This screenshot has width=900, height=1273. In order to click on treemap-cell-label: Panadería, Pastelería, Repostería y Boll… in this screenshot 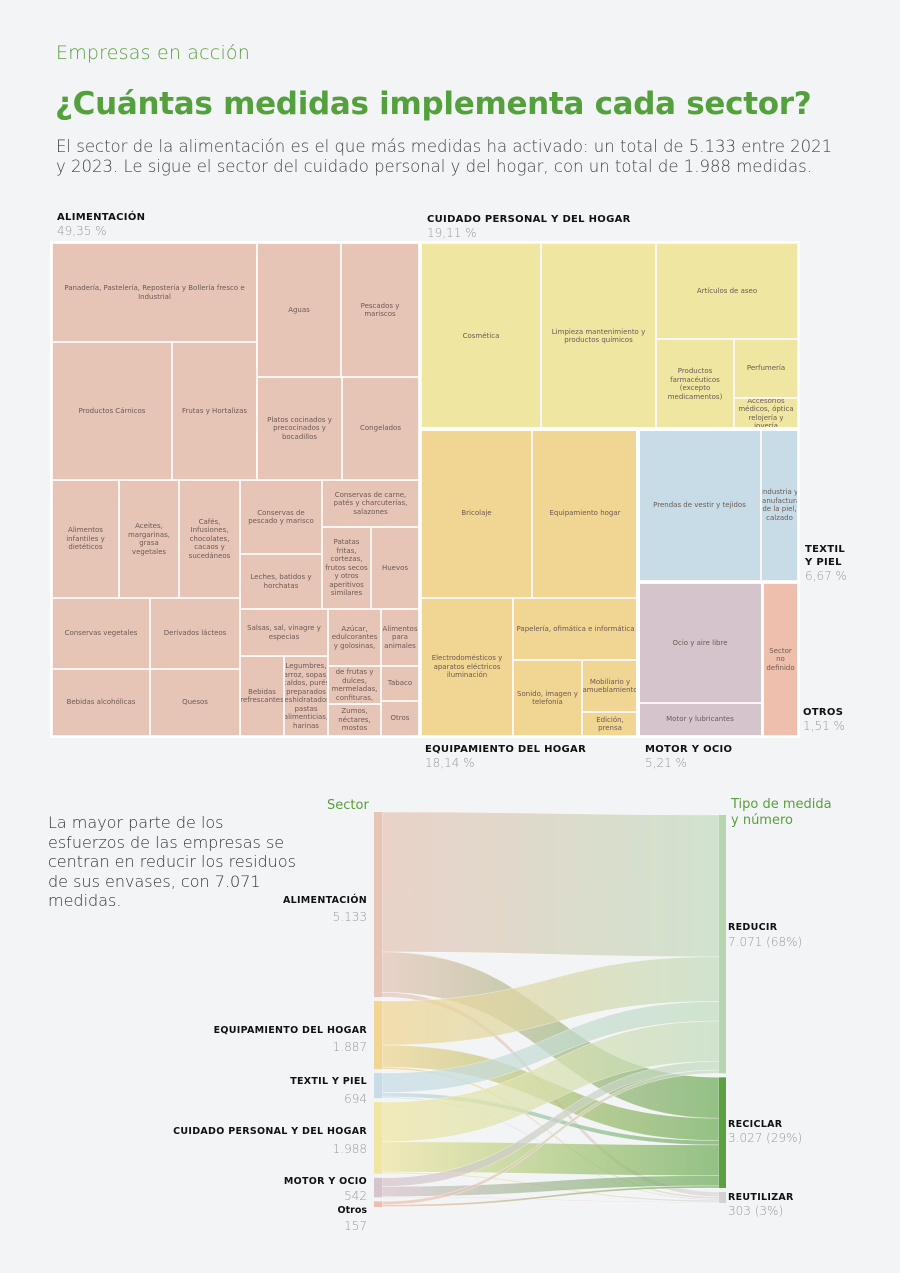, I will do `click(154, 292)`.